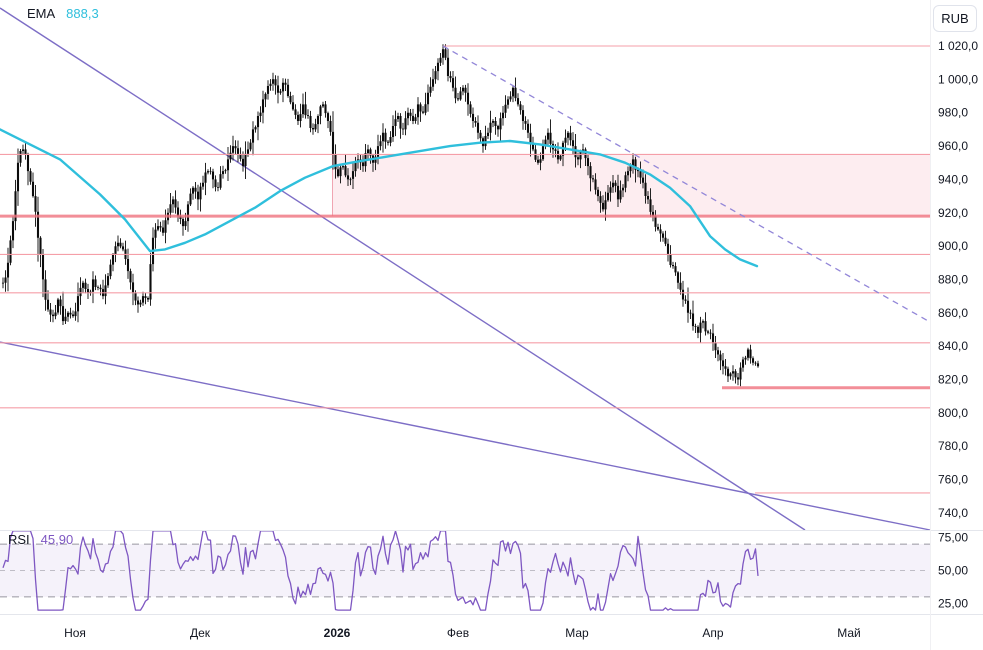 This screenshot has width=983, height=650. Describe the element at coordinates (953, 279) in the screenshot. I see `price-axis-tick: 880,0` at that location.